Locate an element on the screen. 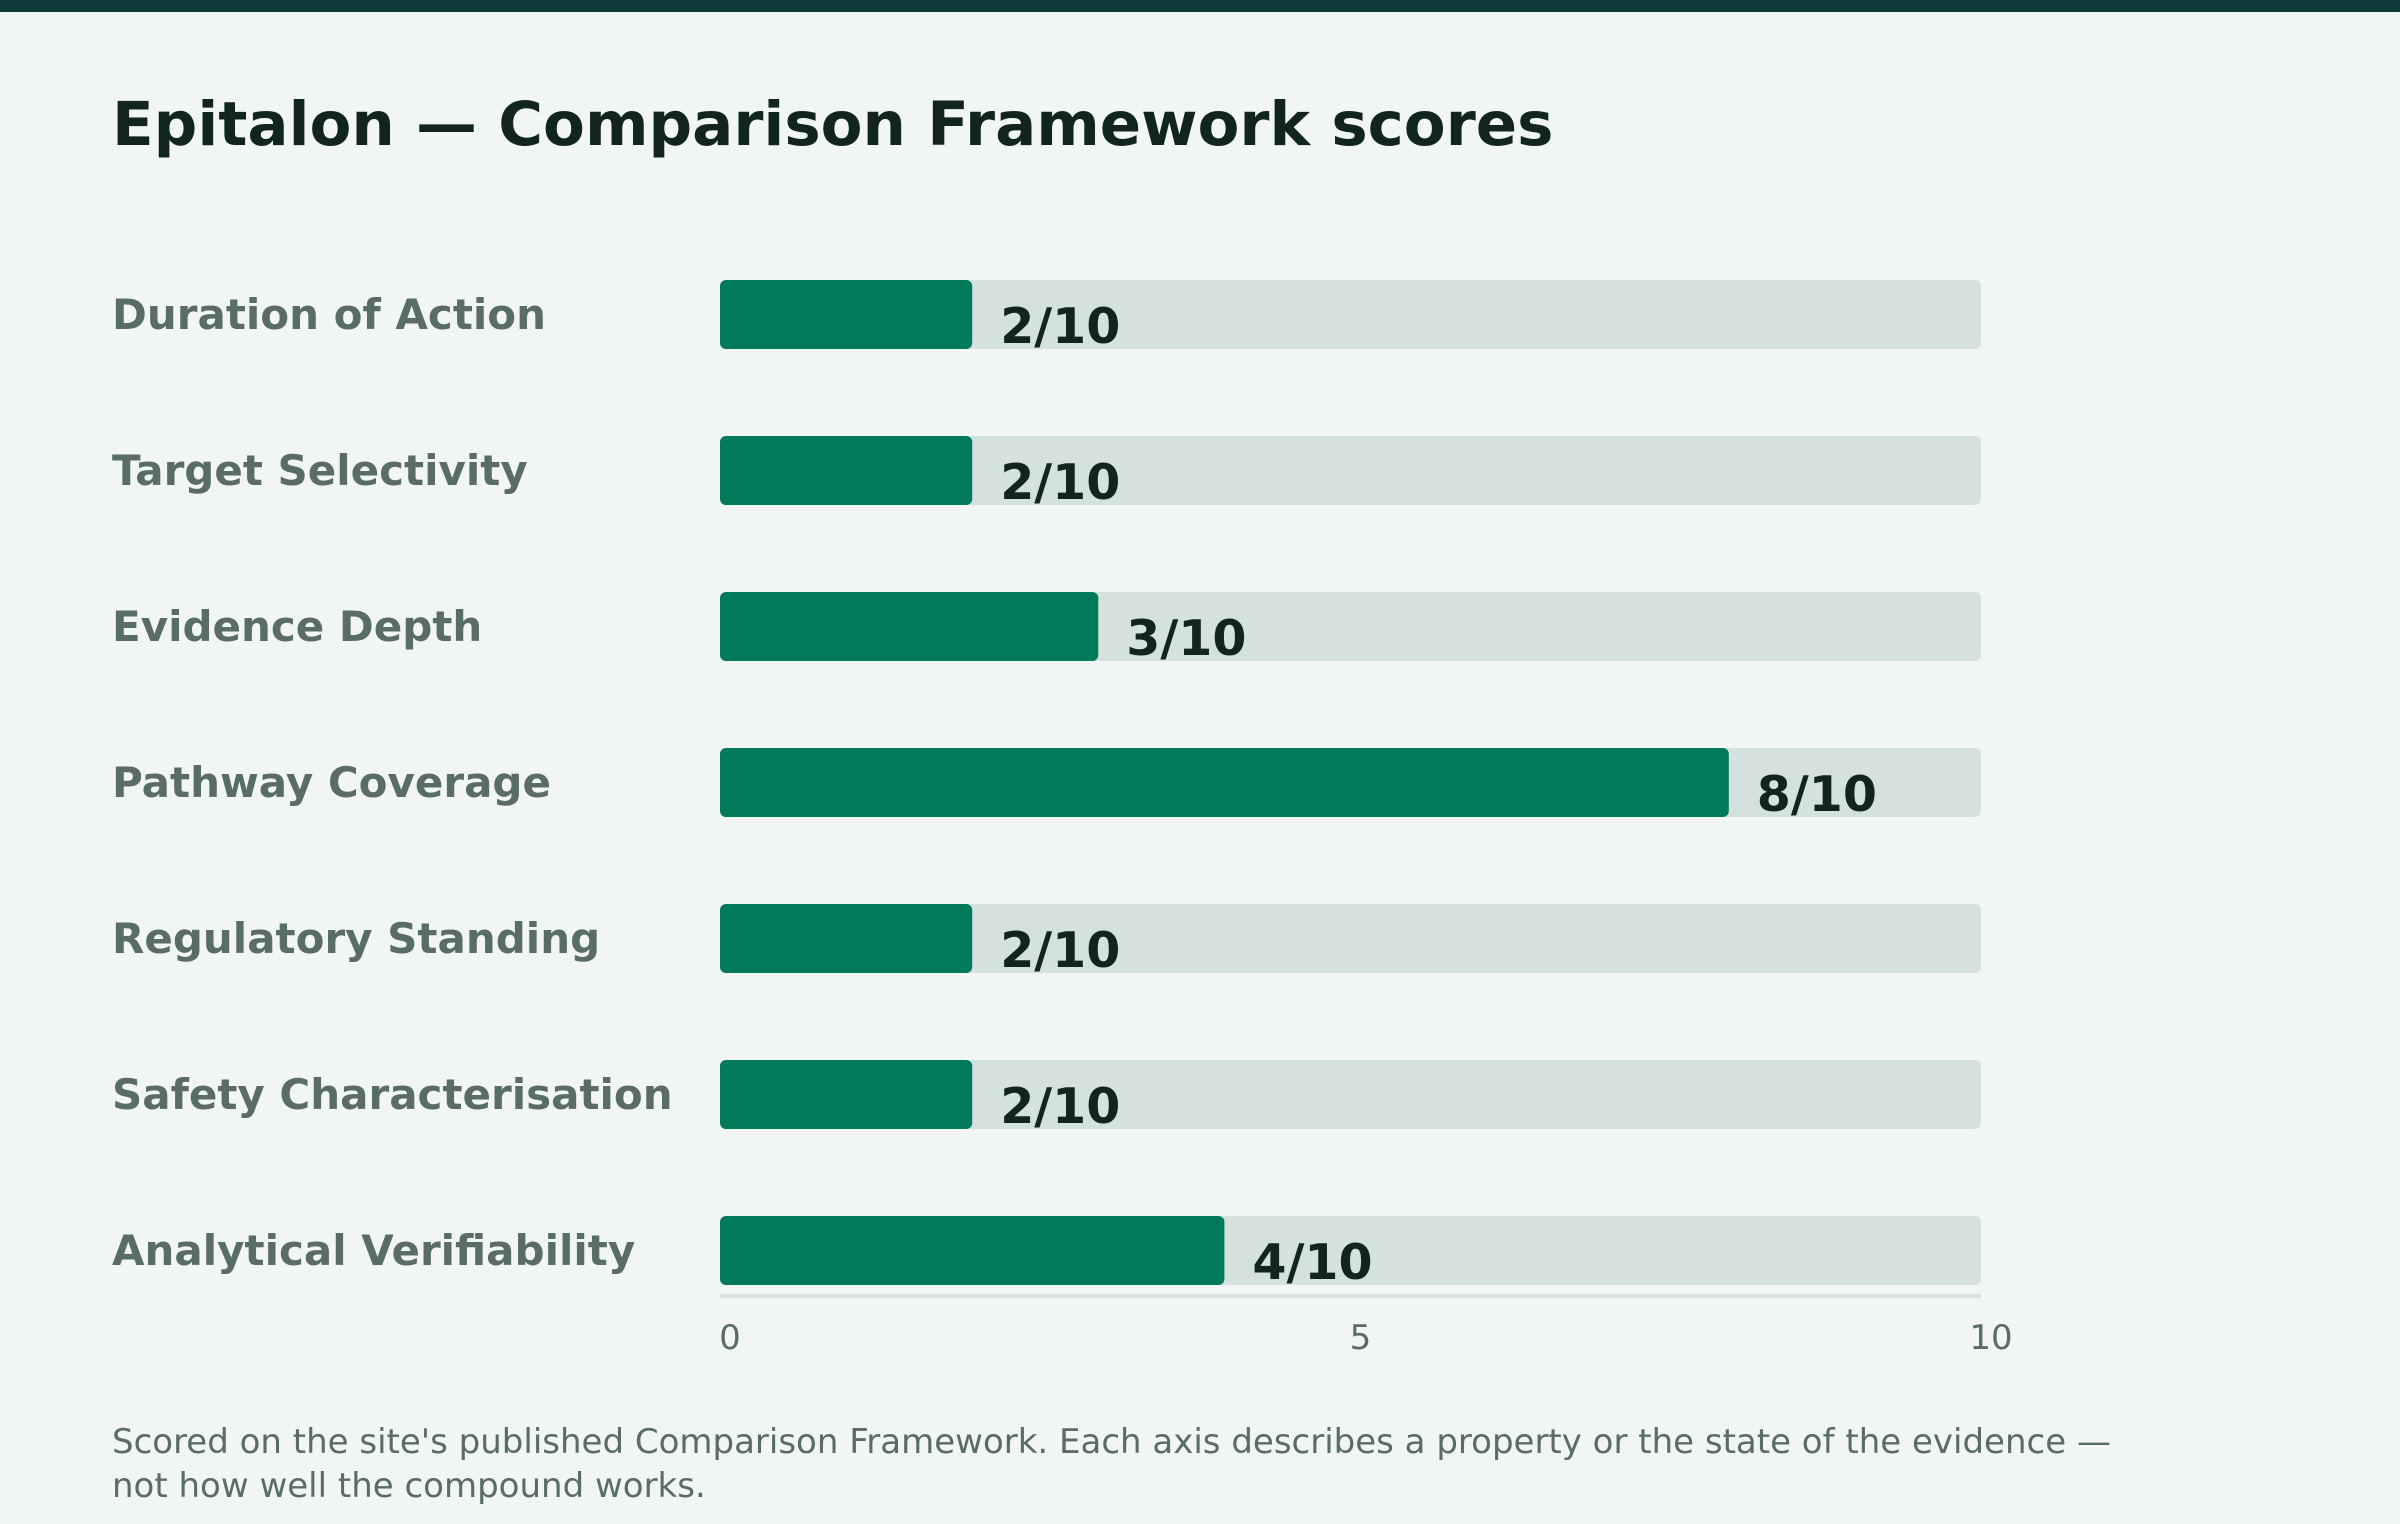 The width and height of the screenshot is (2400, 1524). category-label: Regulatory Standing is located at coordinates (356, 938).